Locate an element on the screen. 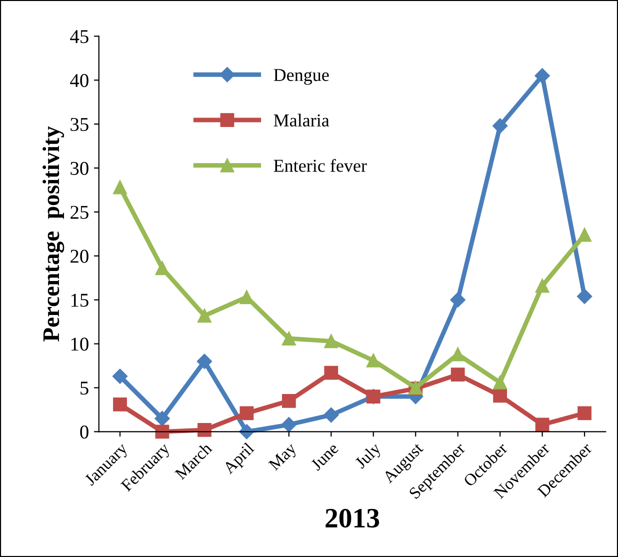 The width and height of the screenshot is (618, 557). y-tick-label: 35 is located at coordinates (79, 125).